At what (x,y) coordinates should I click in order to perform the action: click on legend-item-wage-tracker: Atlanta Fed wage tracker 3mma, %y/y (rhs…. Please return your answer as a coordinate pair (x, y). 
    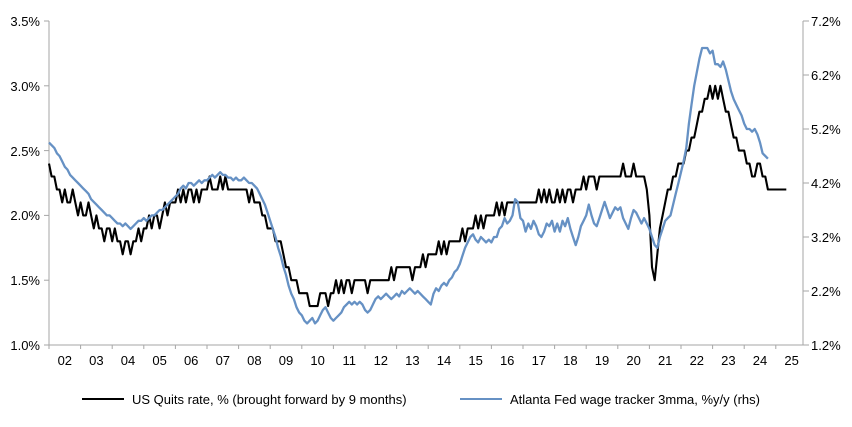
    Looking at the image, I should click on (610, 399).